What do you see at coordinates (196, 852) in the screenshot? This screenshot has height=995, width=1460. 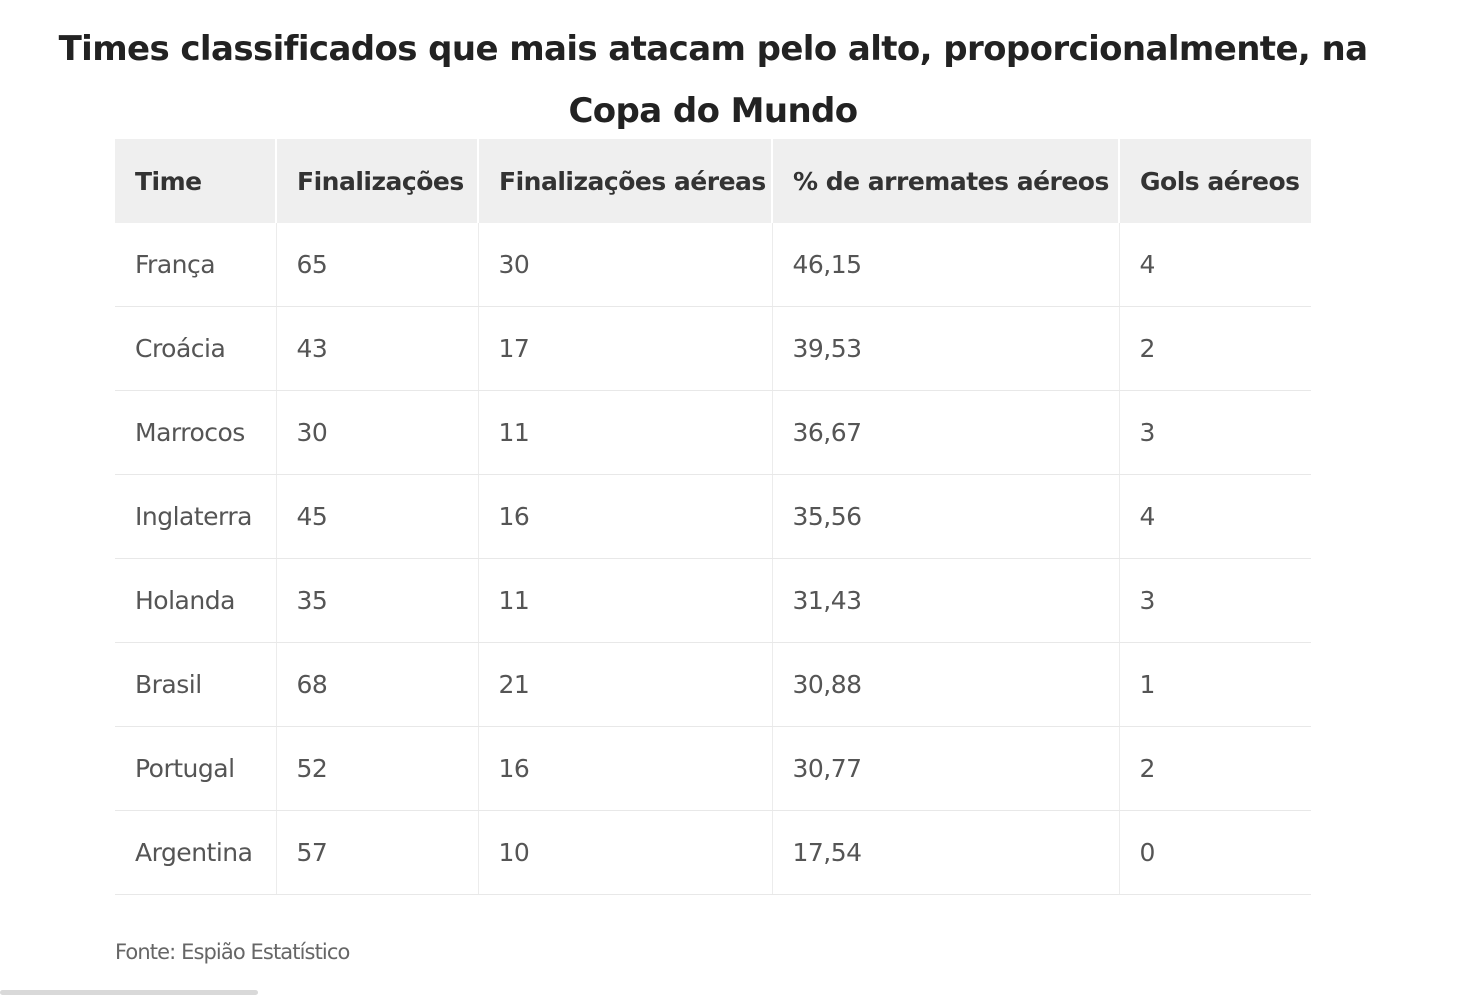 I see `cell-time: Argentina` at bounding box center [196, 852].